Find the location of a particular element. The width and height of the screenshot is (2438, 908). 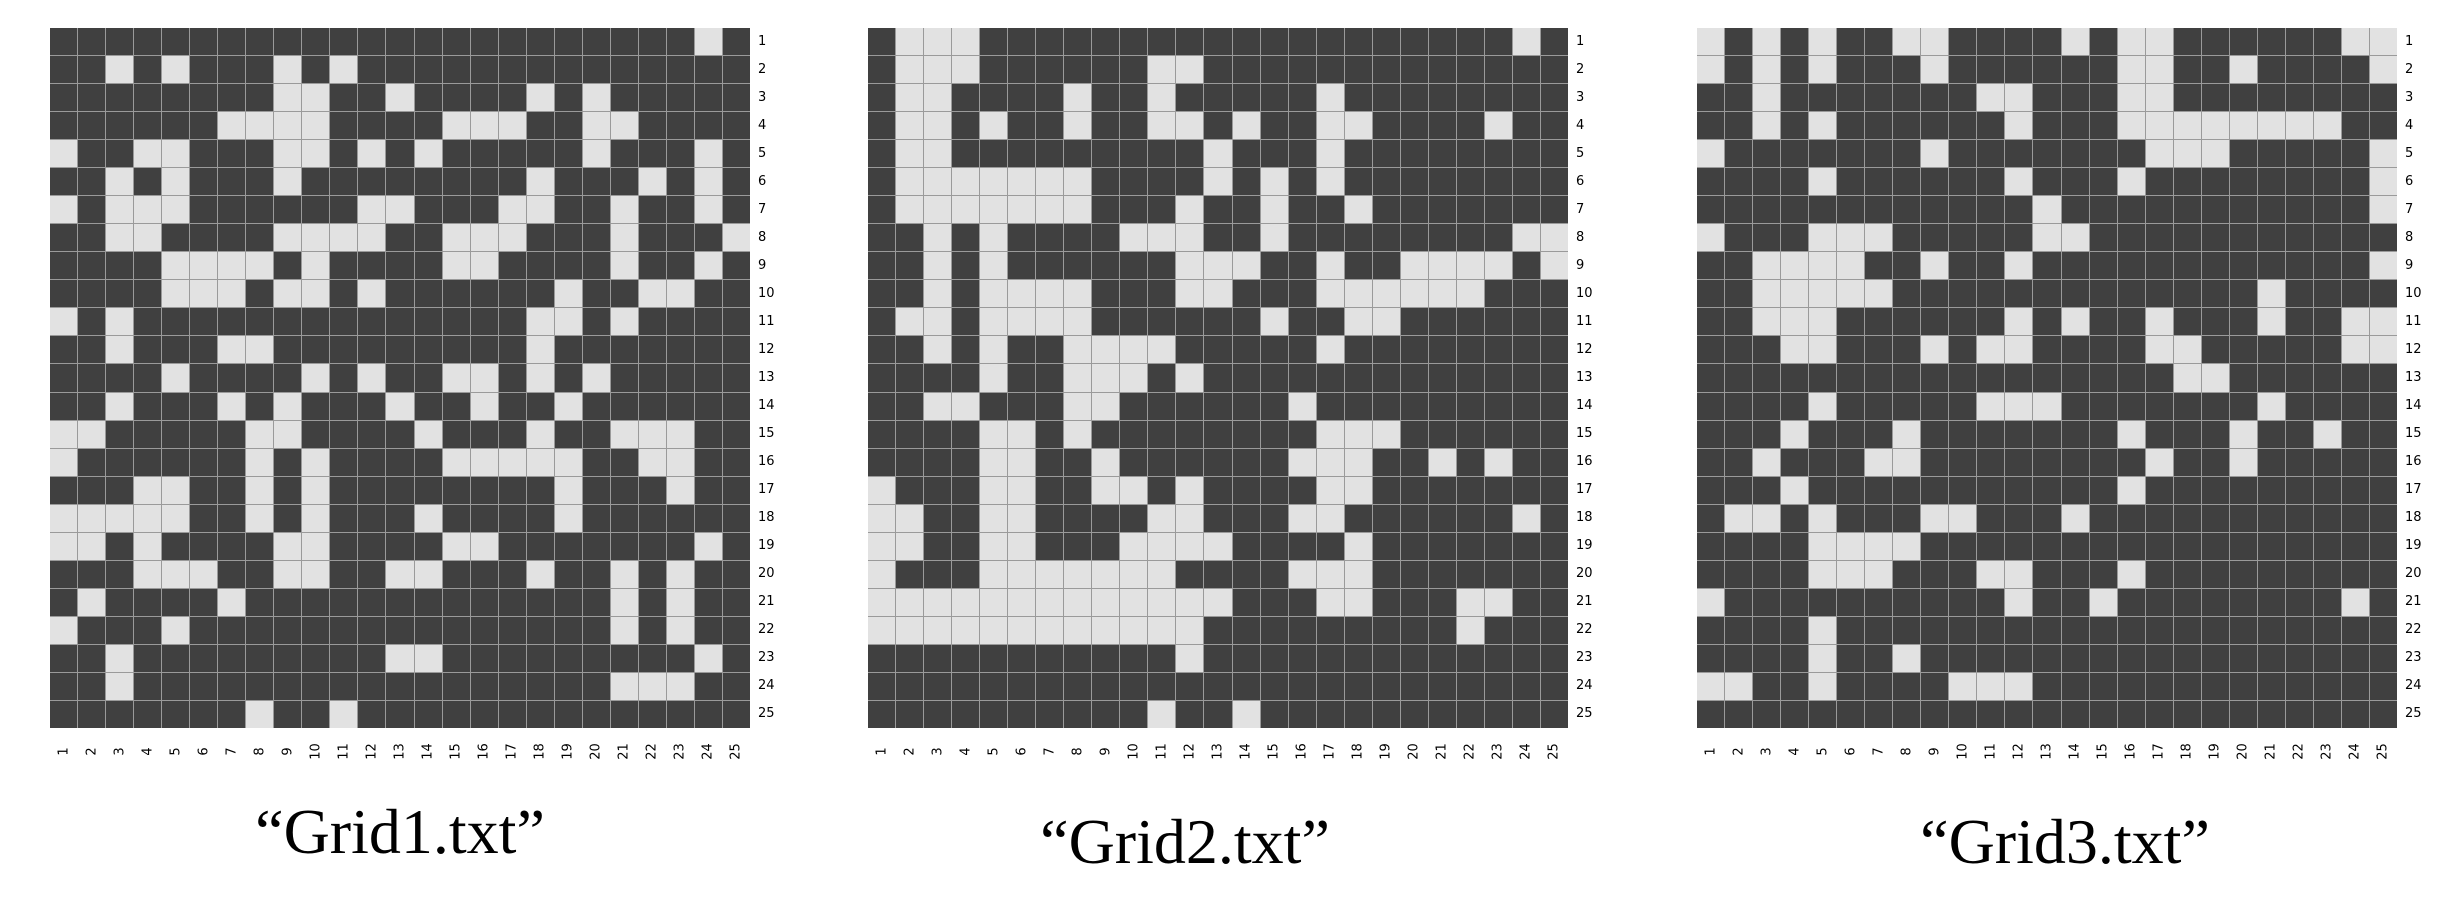

column-label: 13 is located at coordinates (2047, 751).